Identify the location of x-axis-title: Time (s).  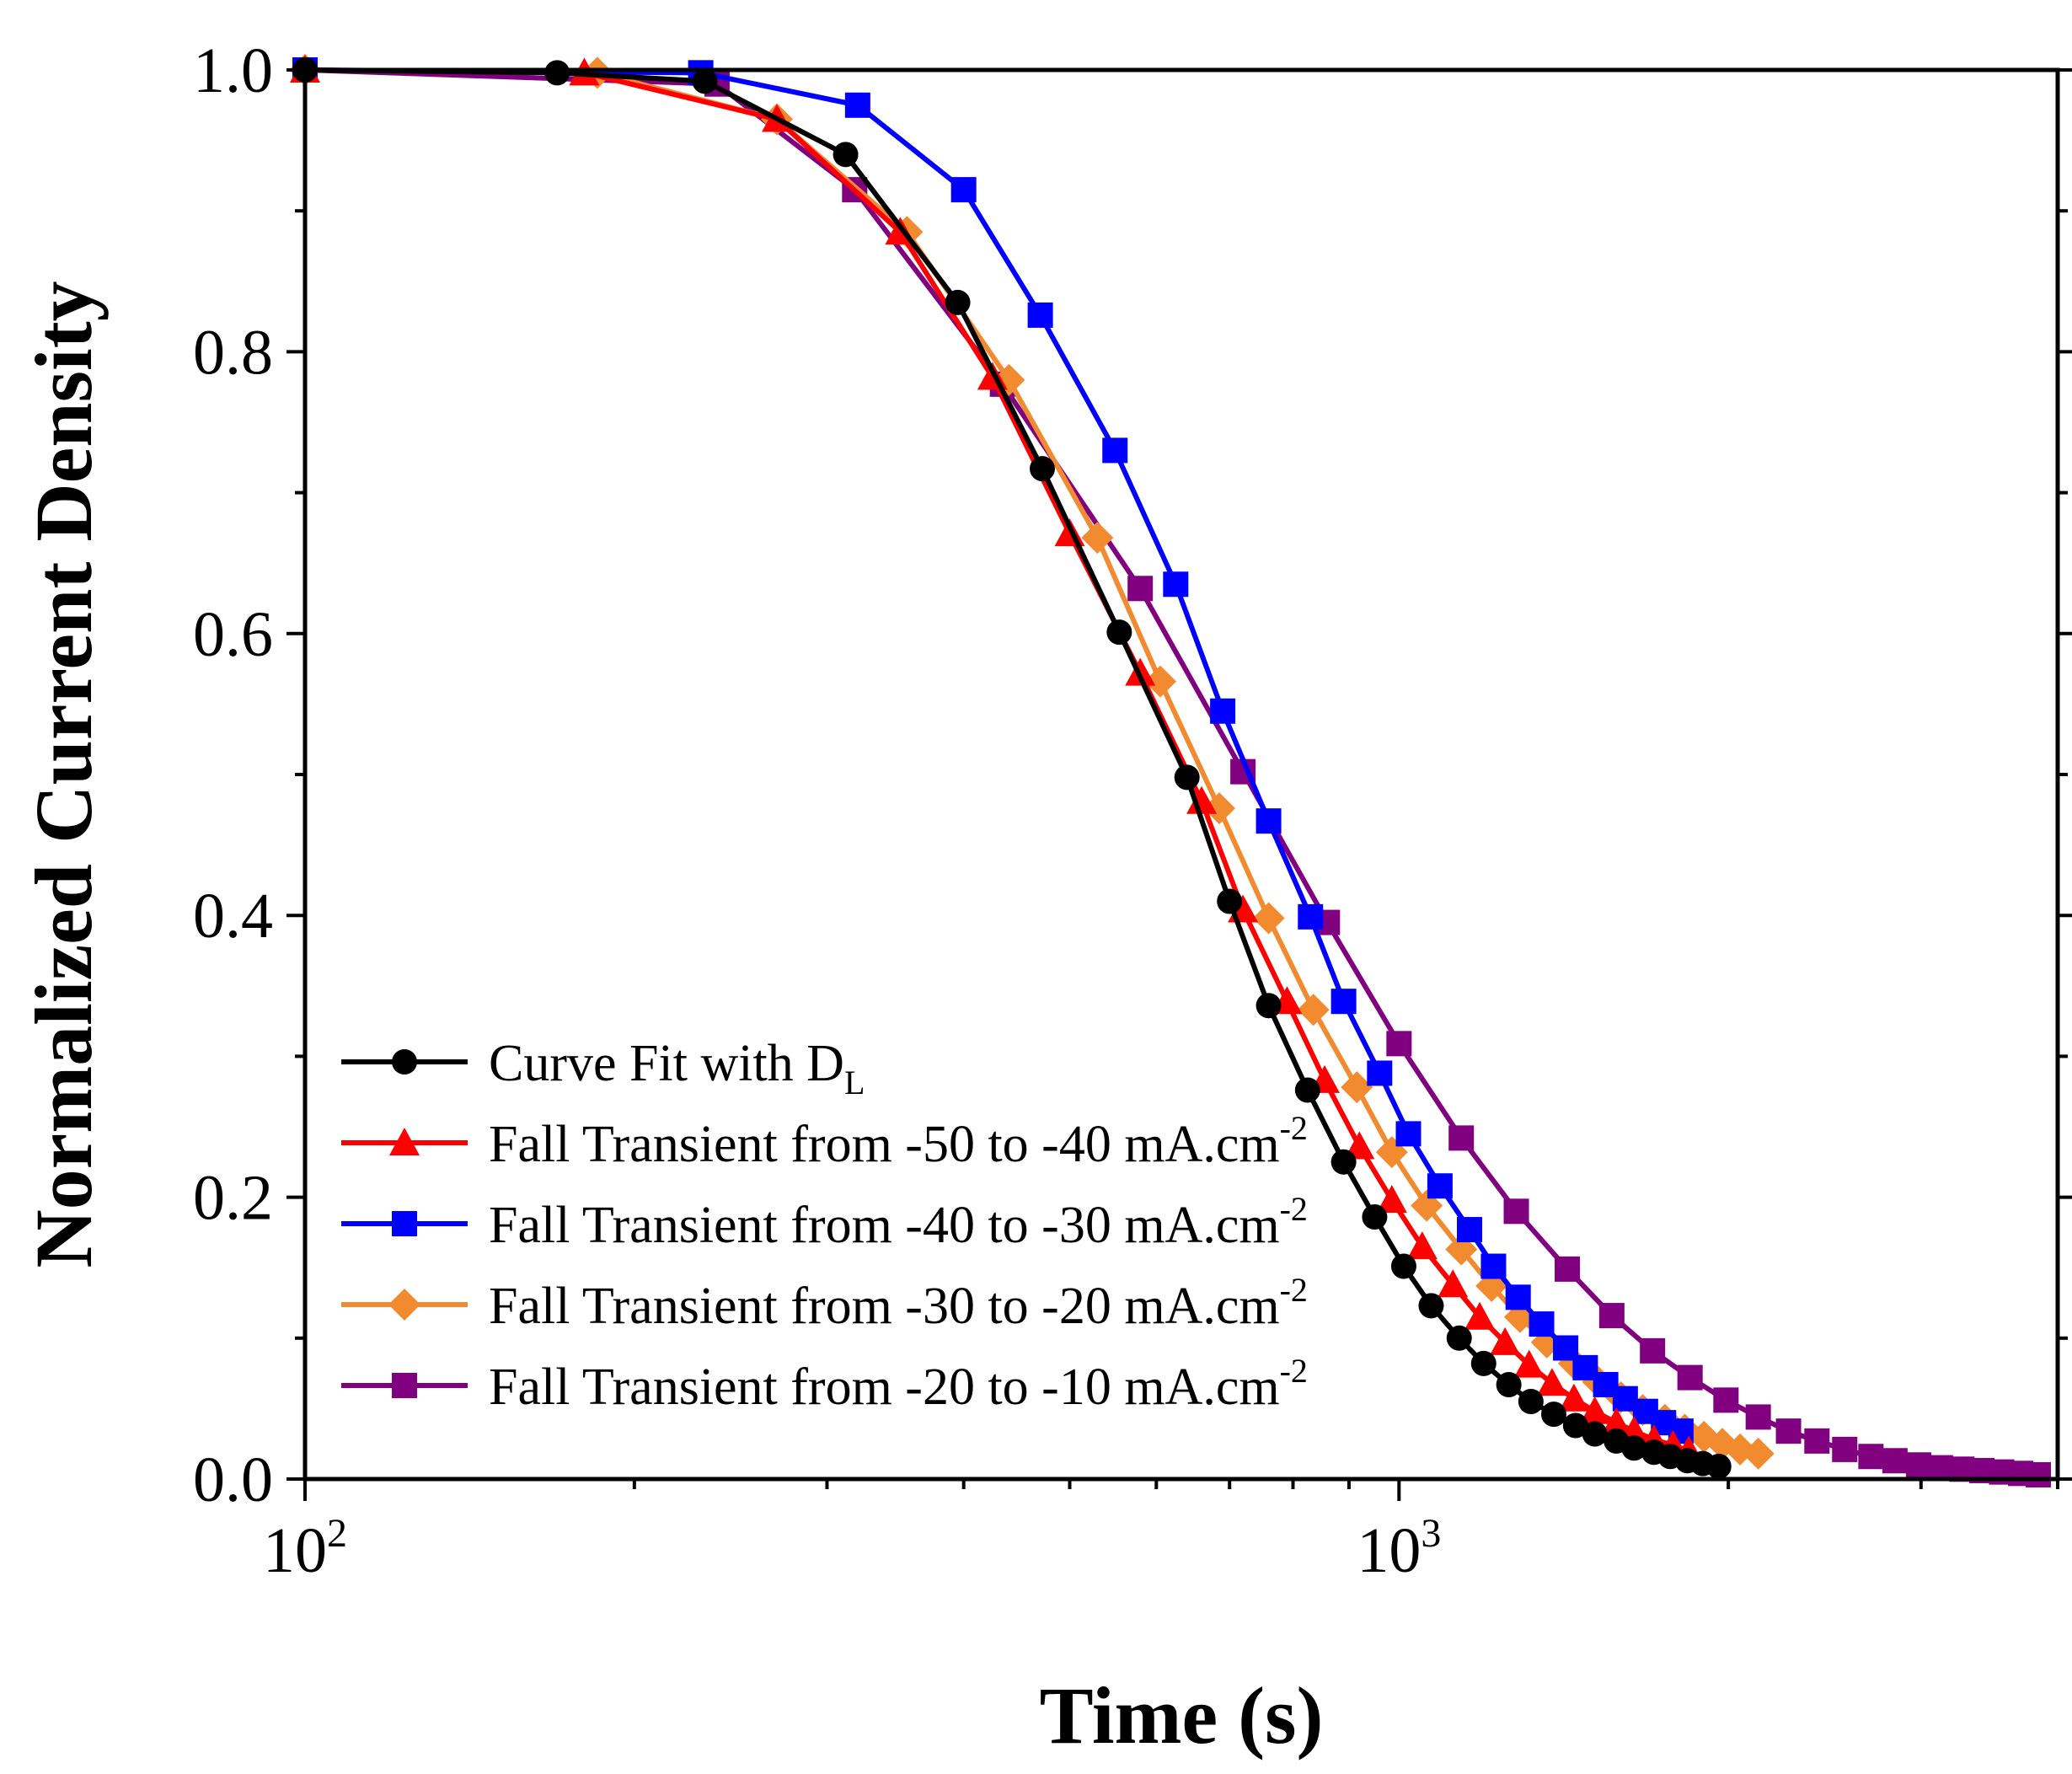
(1182, 1715).